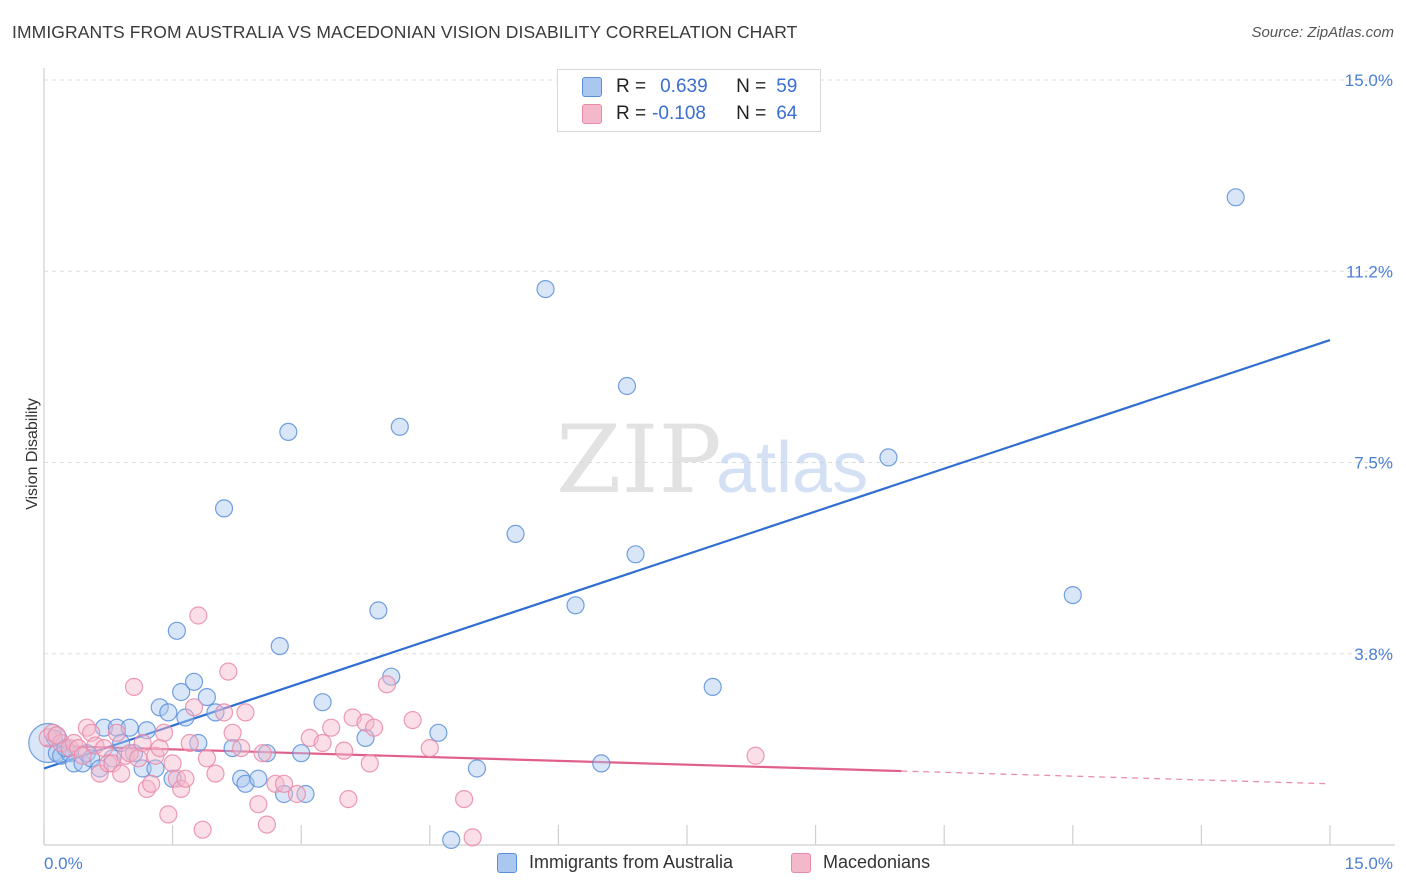  Describe the element at coordinates (712, 460) in the screenshot. I see `watermark: ZIP atlas` at that location.